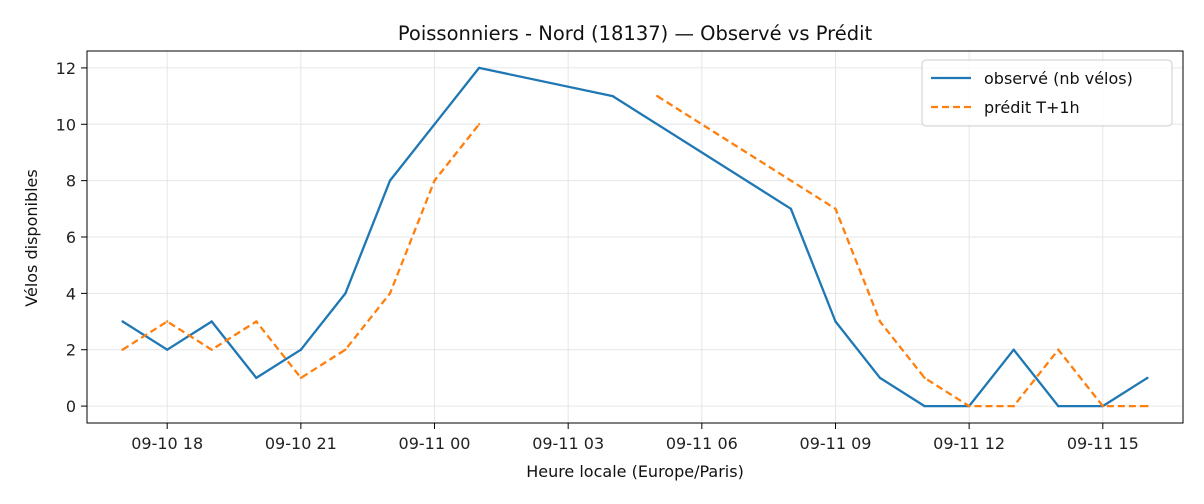 The width and height of the screenshot is (1204, 504). What do you see at coordinates (568, 443) in the screenshot?
I see `x-tick-label: 09-11 03` at bounding box center [568, 443].